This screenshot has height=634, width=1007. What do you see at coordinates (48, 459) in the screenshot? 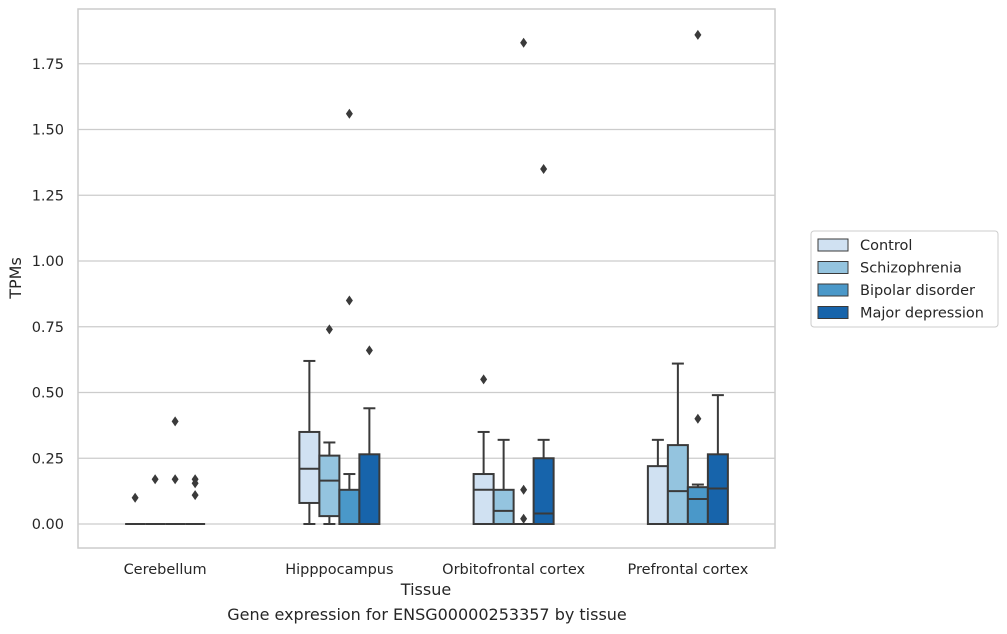
I see `y-tick-label: 0.25` at bounding box center [48, 459].